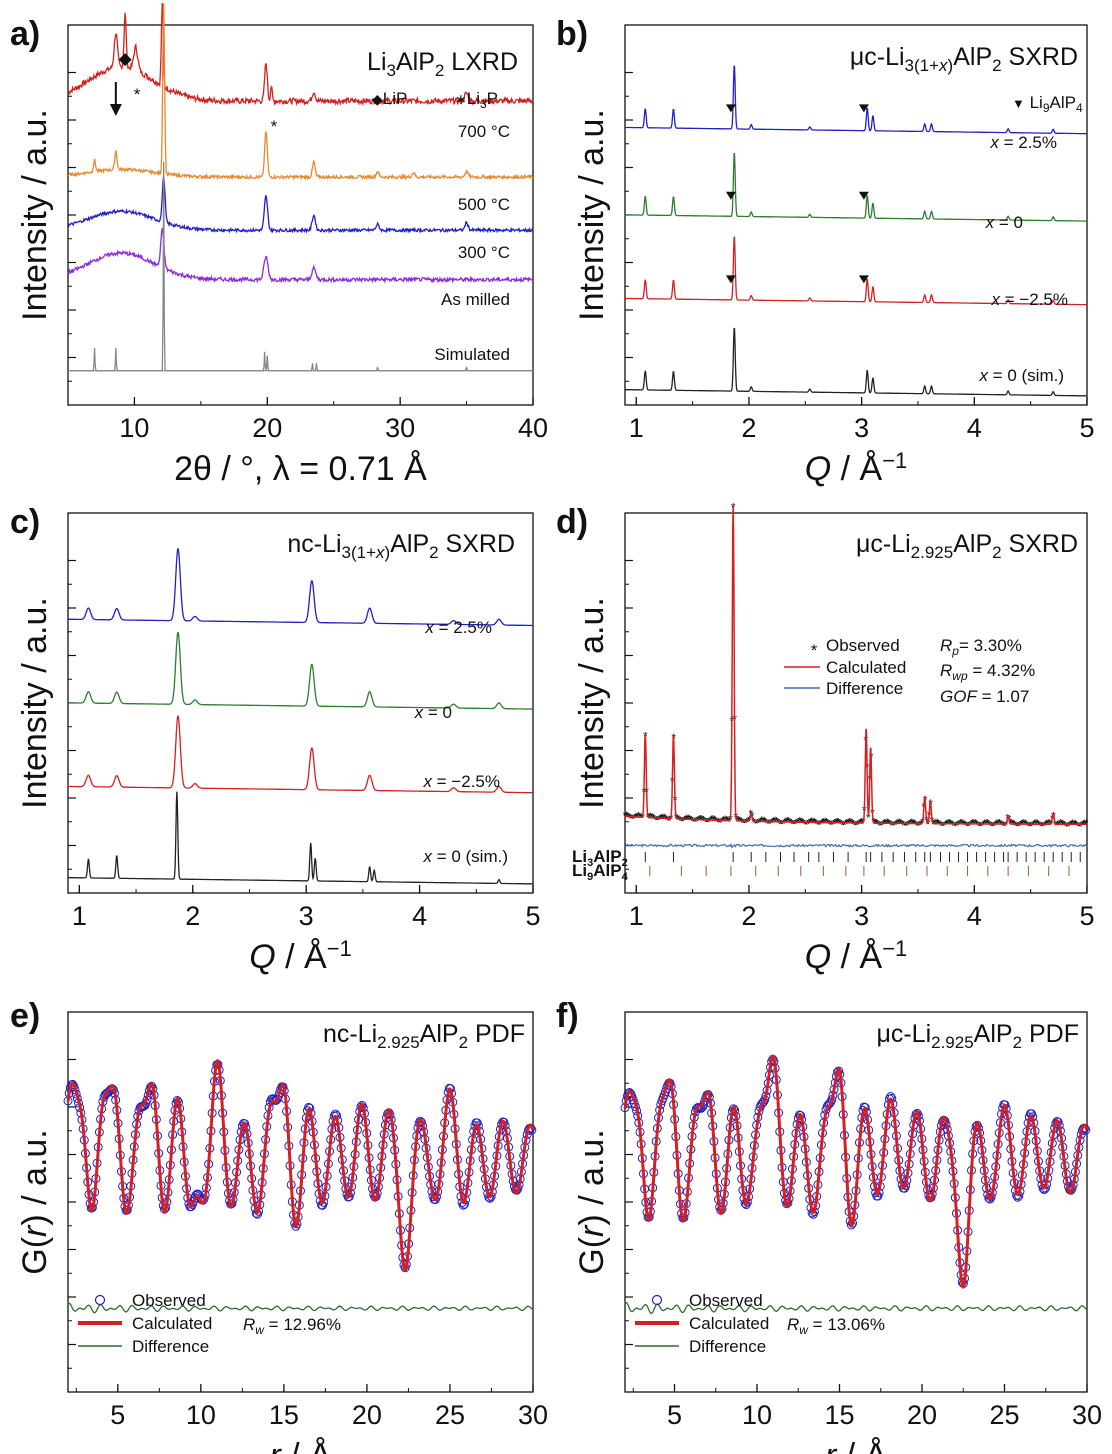 The height and width of the screenshot is (1454, 1112). What do you see at coordinates (533, 428) in the screenshot?
I see `x-tick-label: 40` at bounding box center [533, 428].